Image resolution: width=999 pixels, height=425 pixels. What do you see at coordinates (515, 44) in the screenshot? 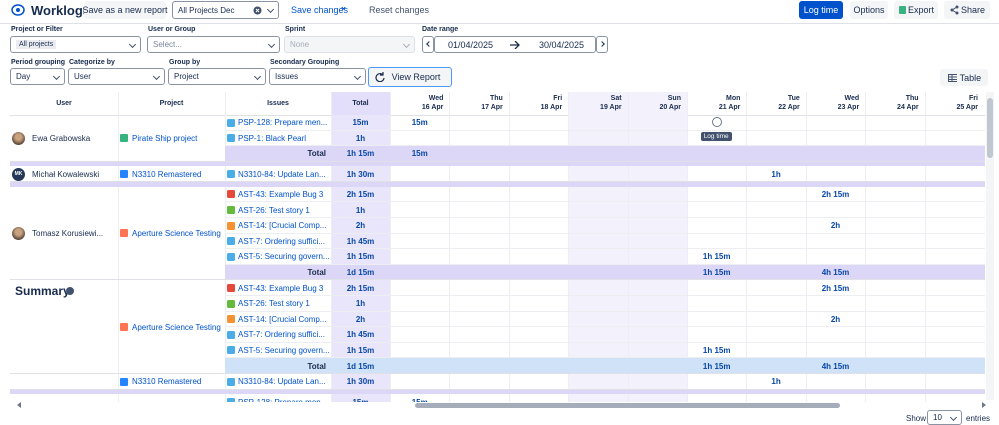
I see `date-range: 01/04/202530/04/2025` at bounding box center [515, 44].